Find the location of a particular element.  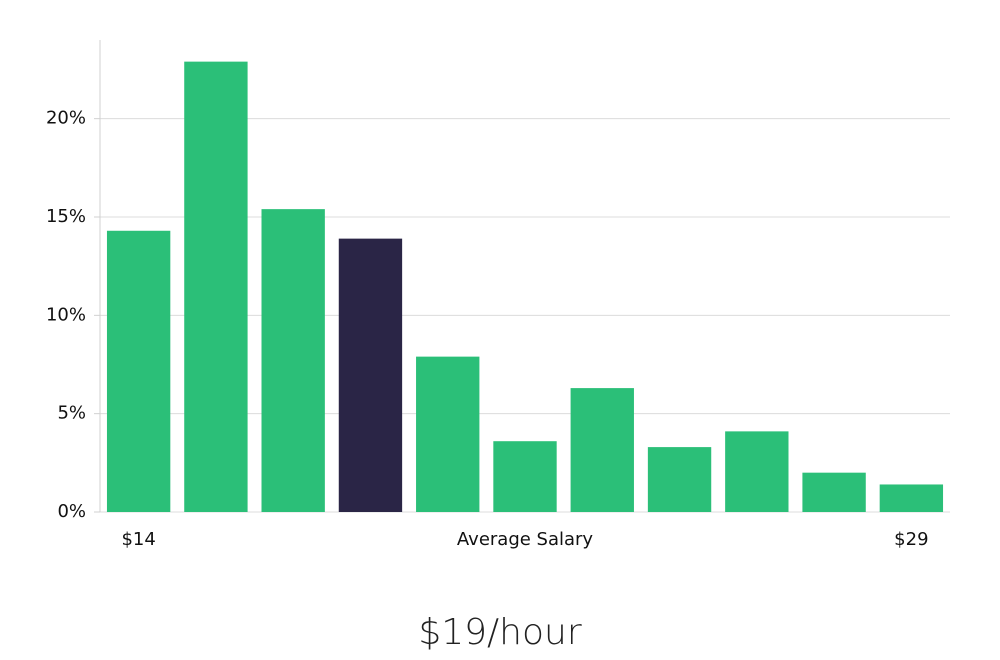

y-tick-label: 15% is located at coordinates (66, 216).